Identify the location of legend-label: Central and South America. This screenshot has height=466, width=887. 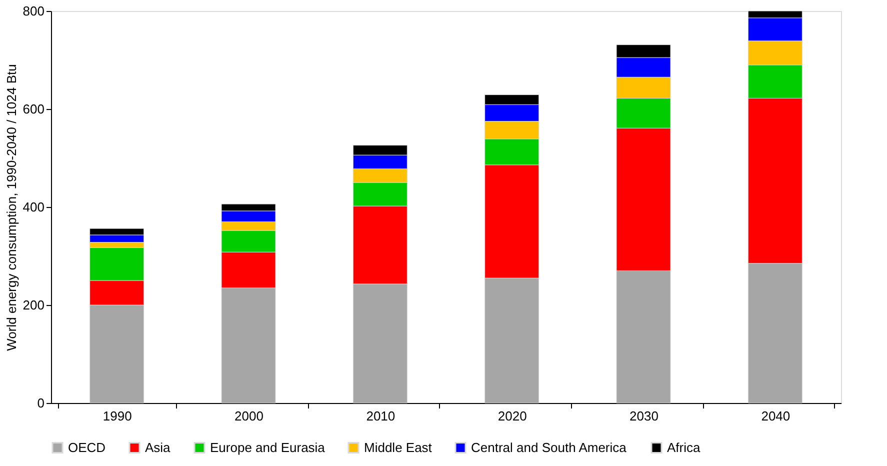
(549, 447).